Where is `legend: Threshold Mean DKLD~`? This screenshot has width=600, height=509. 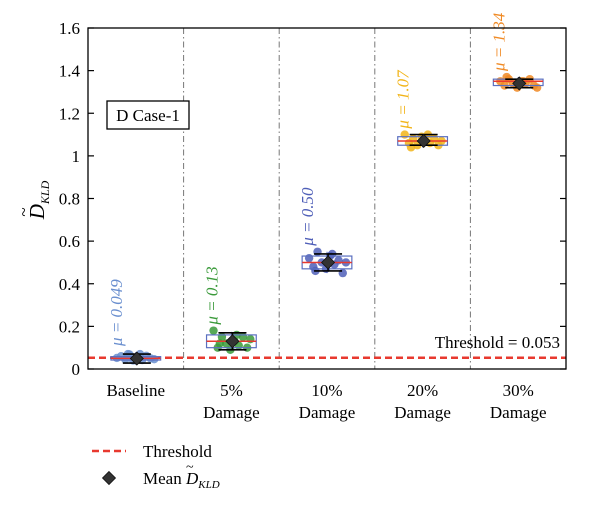
legend: Threshold Mean DKLD~ is located at coordinates (156, 466).